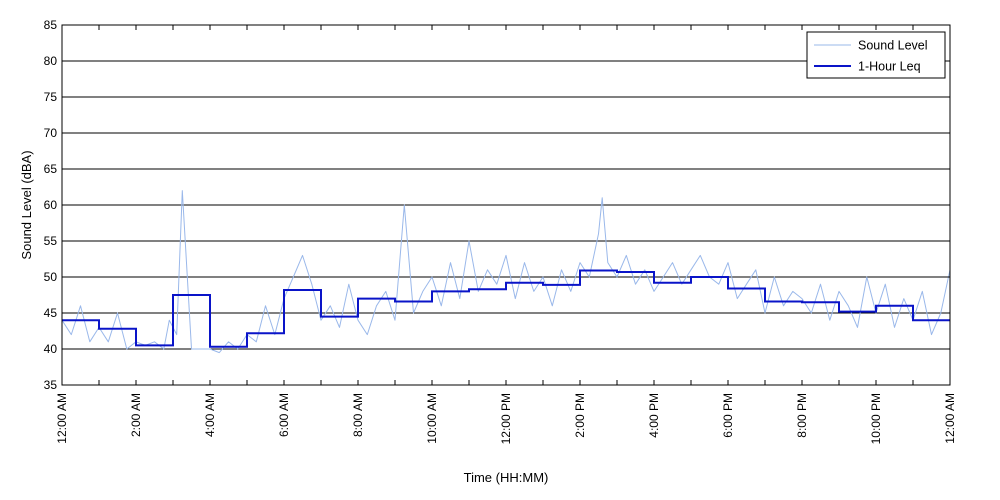  Describe the element at coordinates (51, 25) in the screenshot. I see `y-tick-label-85: 85` at that location.